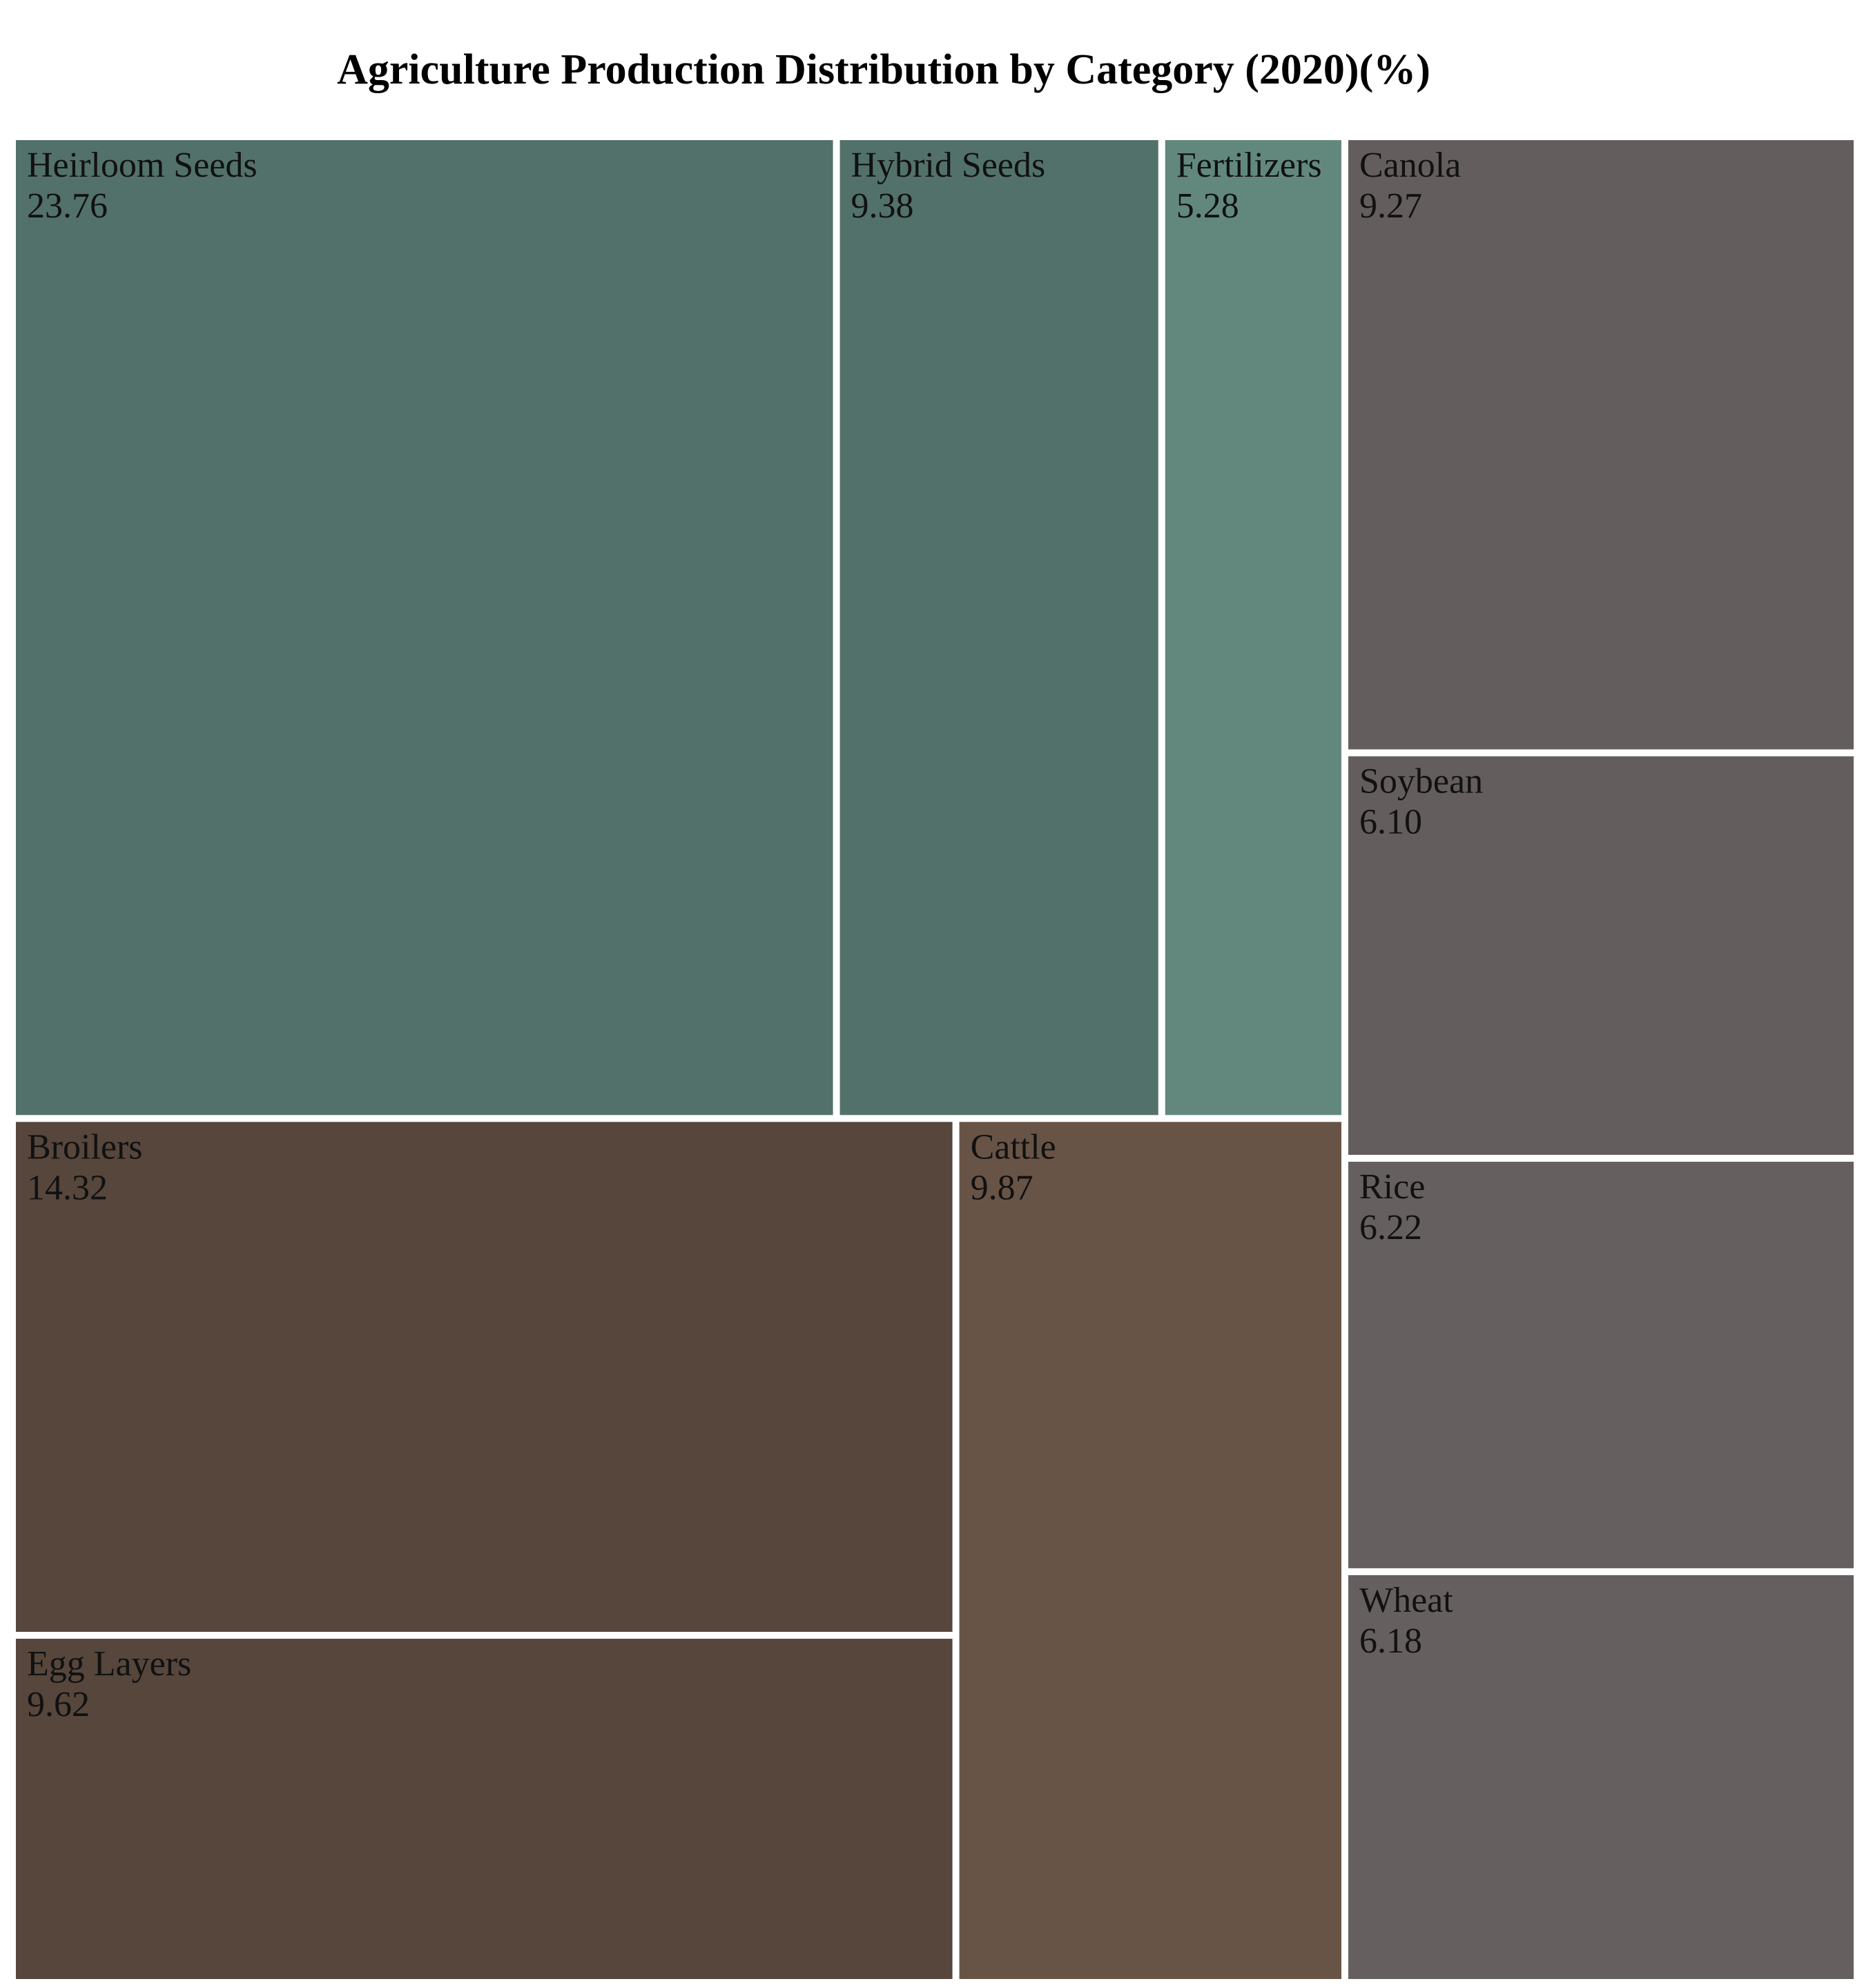 The width and height of the screenshot is (1864, 1988). Describe the element at coordinates (109, 1664) in the screenshot. I see `tile-label: Egg Layers` at that location.